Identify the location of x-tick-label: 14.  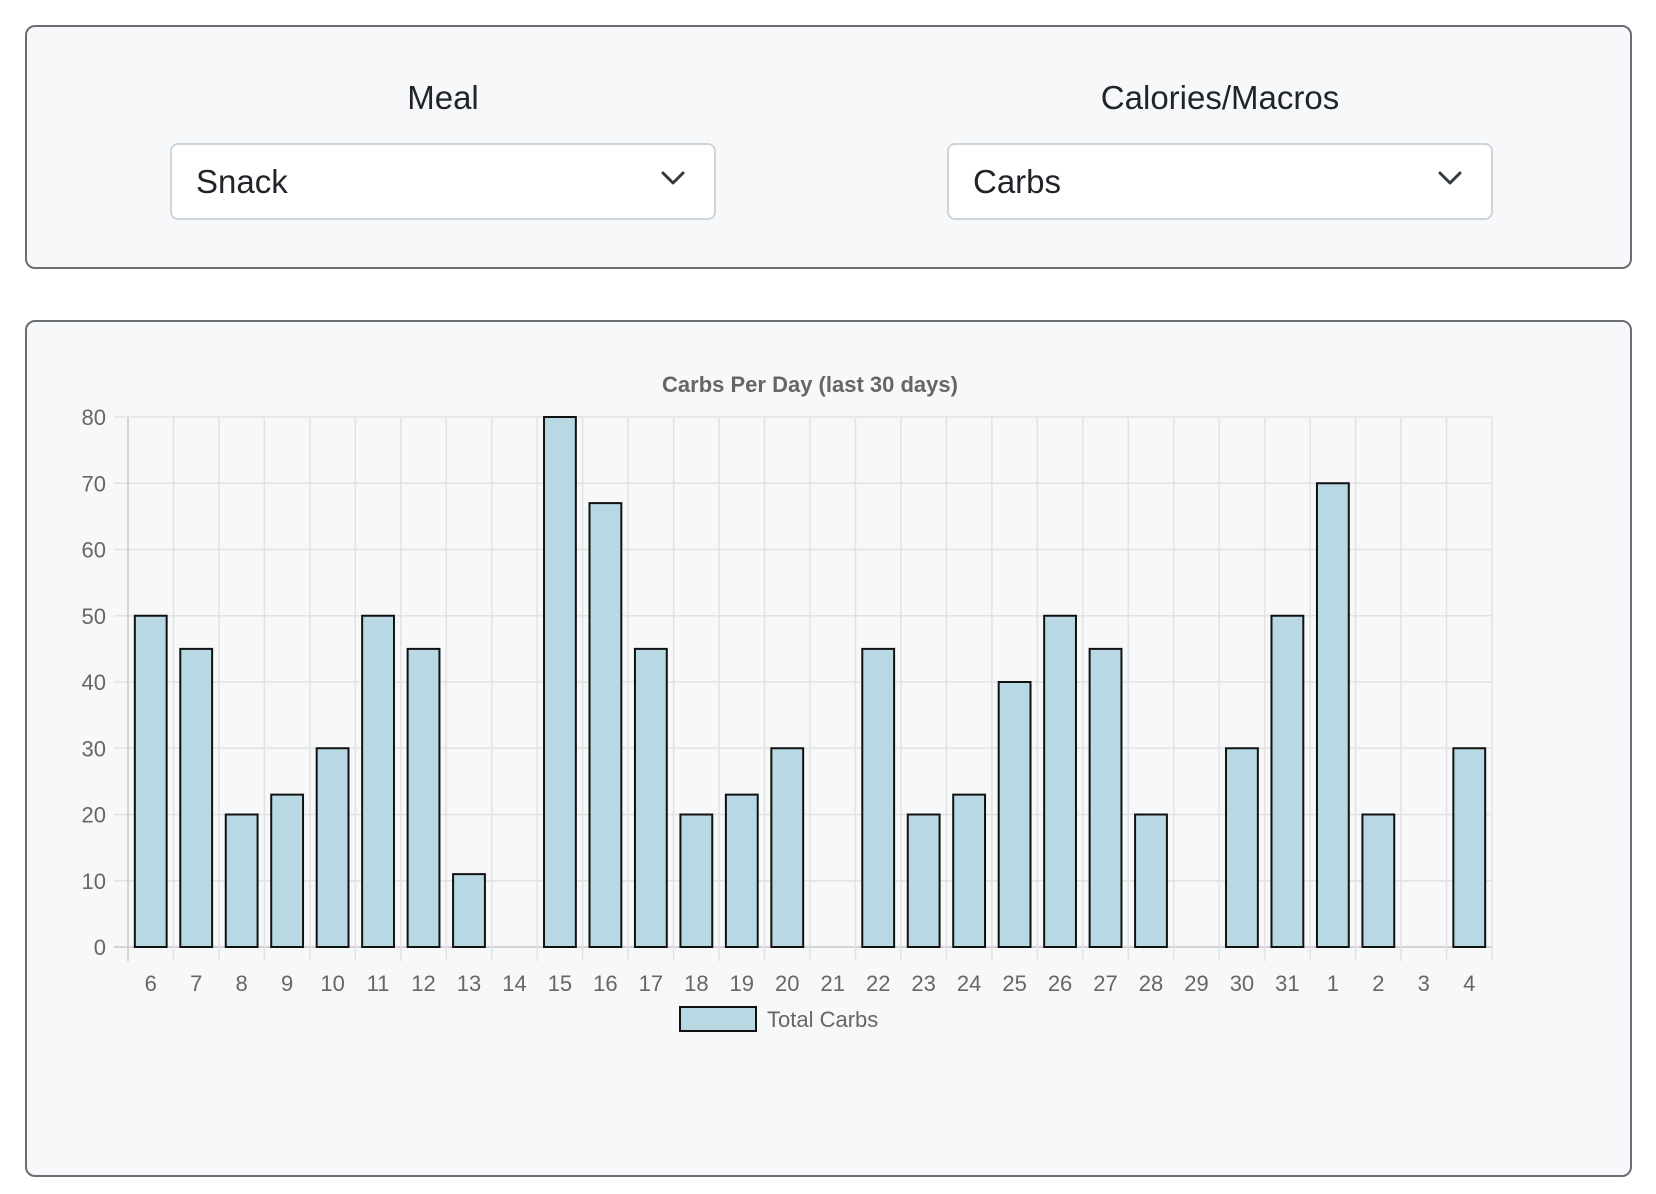
(514, 983).